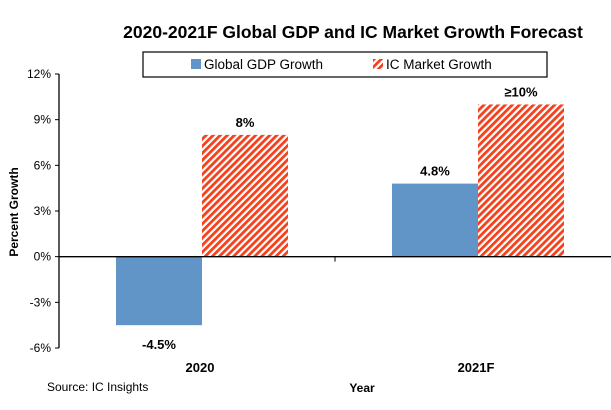 Image resolution: width=611 pixels, height=410 pixels. Describe the element at coordinates (196, 64) in the screenshot. I see `legend-swatch-gdp` at that location.